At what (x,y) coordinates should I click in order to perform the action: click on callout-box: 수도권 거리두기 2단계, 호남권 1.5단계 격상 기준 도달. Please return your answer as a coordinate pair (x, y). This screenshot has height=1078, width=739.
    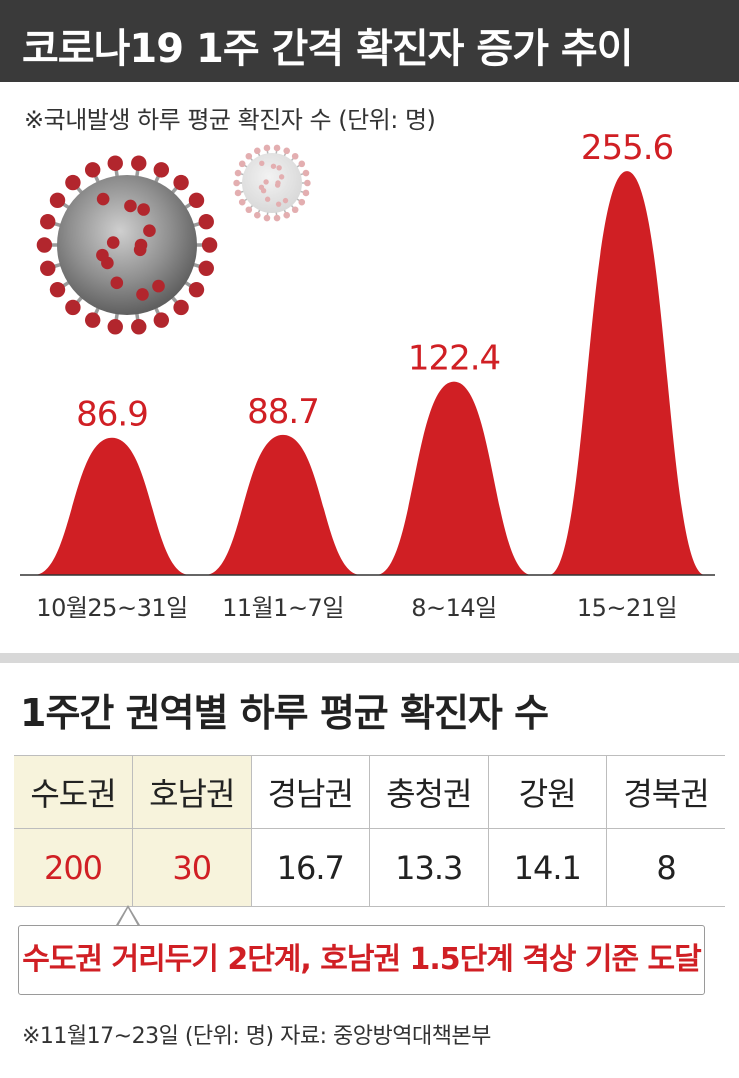
    Looking at the image, I should click on (361, 960).